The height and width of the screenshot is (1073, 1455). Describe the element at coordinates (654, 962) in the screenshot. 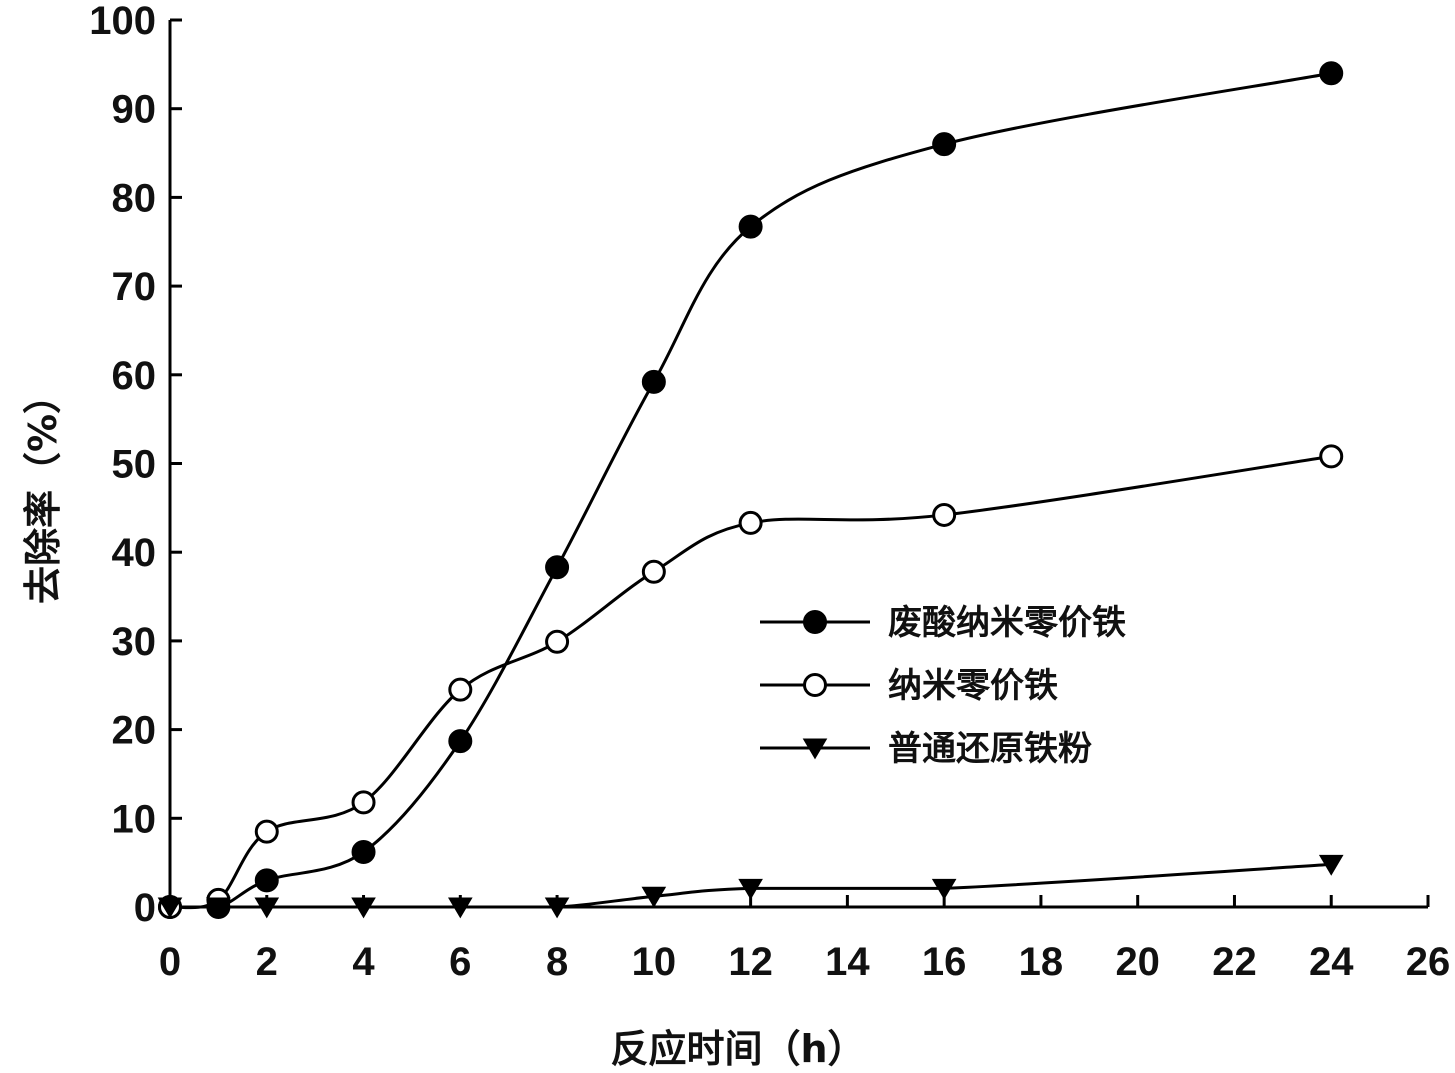

I see `x-tick-label: 10` at that location.